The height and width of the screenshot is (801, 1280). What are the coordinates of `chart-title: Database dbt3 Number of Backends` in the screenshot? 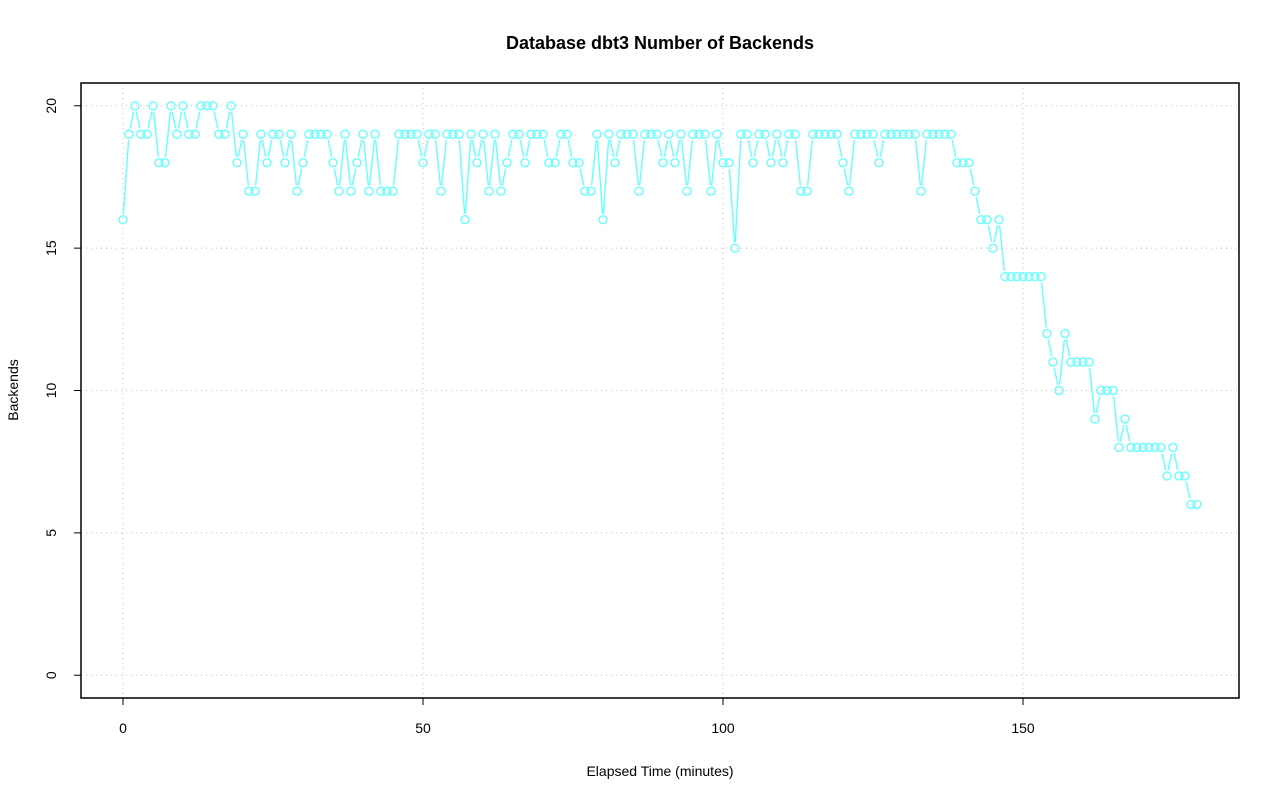 It's located at (660, 43).